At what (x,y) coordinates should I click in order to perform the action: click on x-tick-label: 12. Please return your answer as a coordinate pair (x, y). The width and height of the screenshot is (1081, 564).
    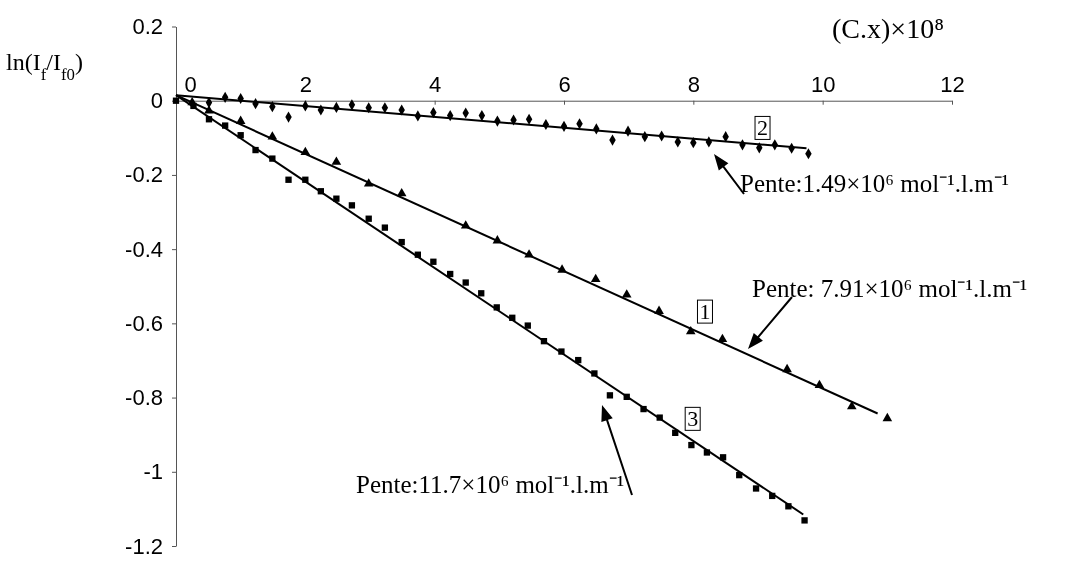
    Looking at the image, I should click on (952, 85).